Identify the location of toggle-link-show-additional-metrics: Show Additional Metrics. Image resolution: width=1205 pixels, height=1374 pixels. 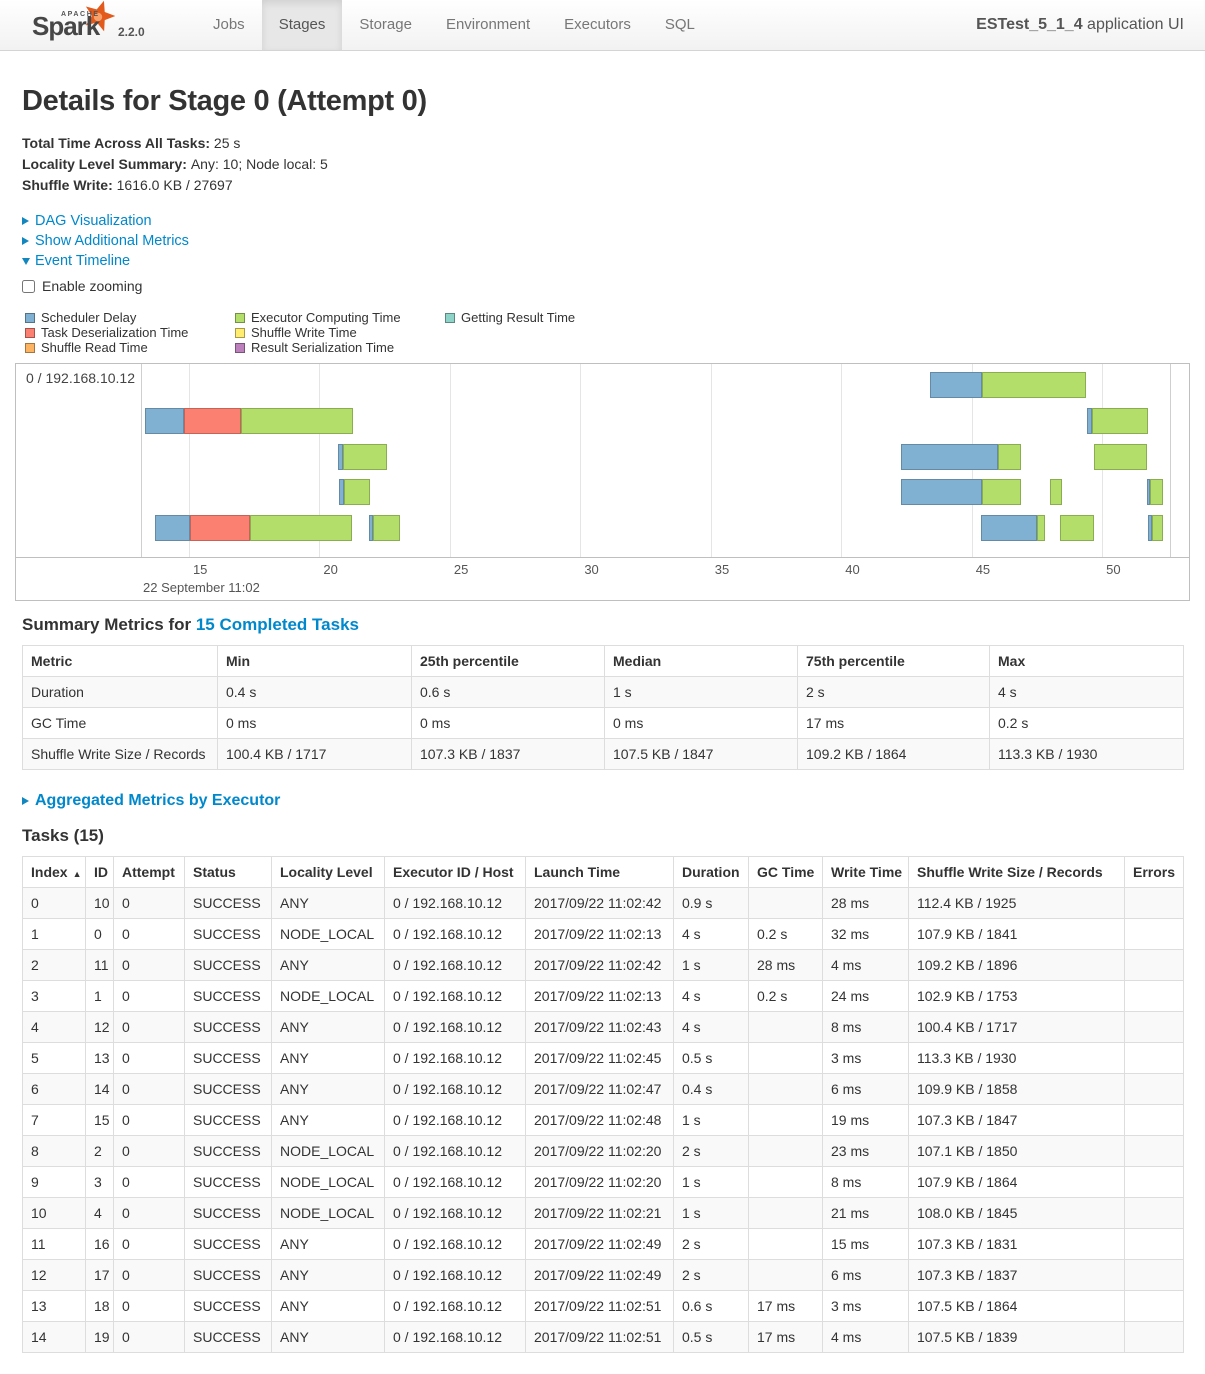
(112, 241).